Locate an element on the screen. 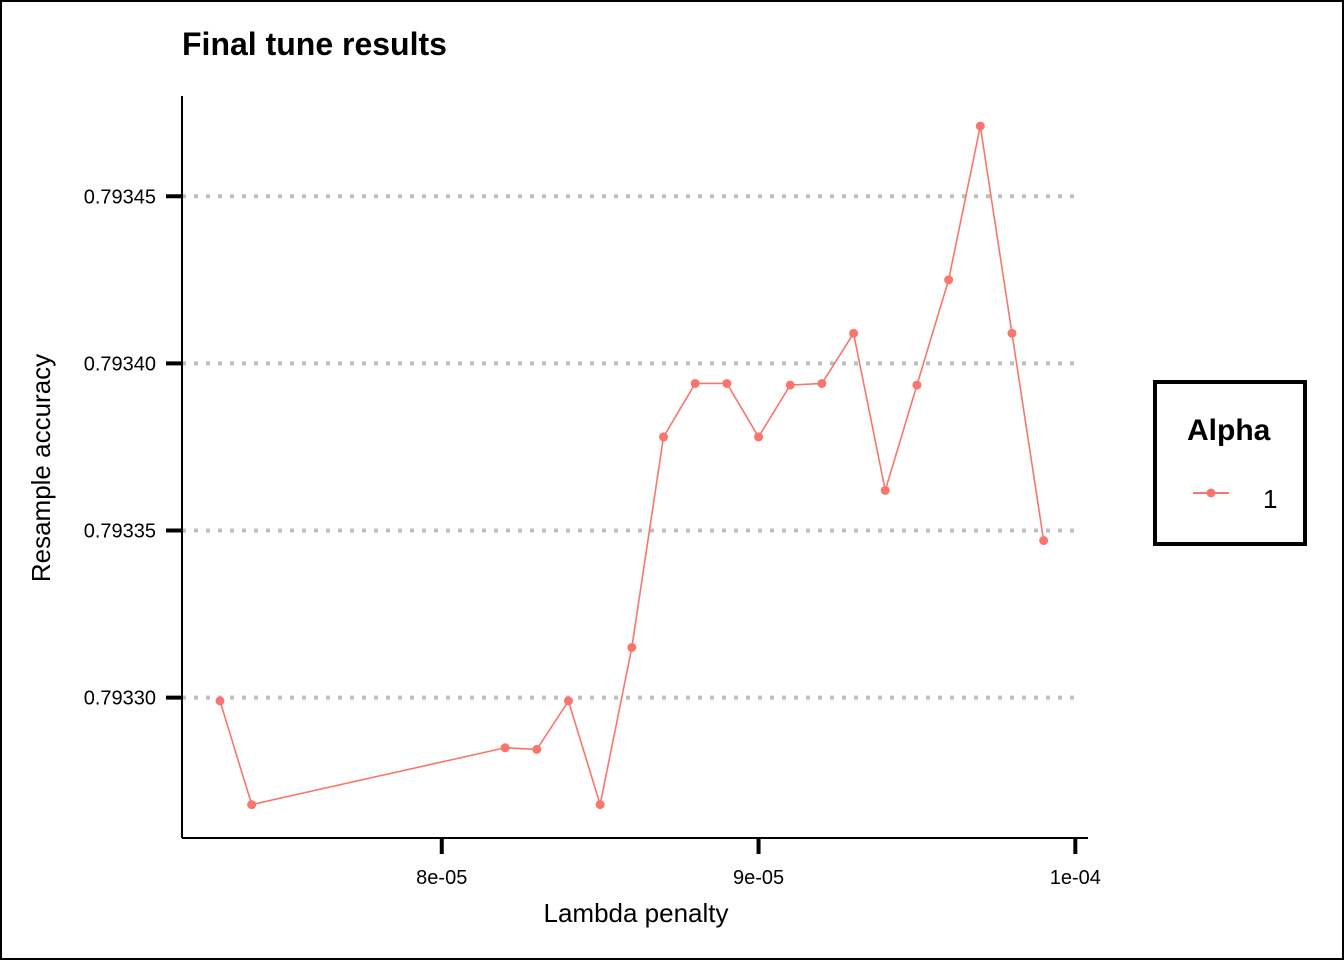 Image resolution: width=1344 pixels, height=960 pixels. x-tick-label: 9e-05 is located at coordinates (758, 878).